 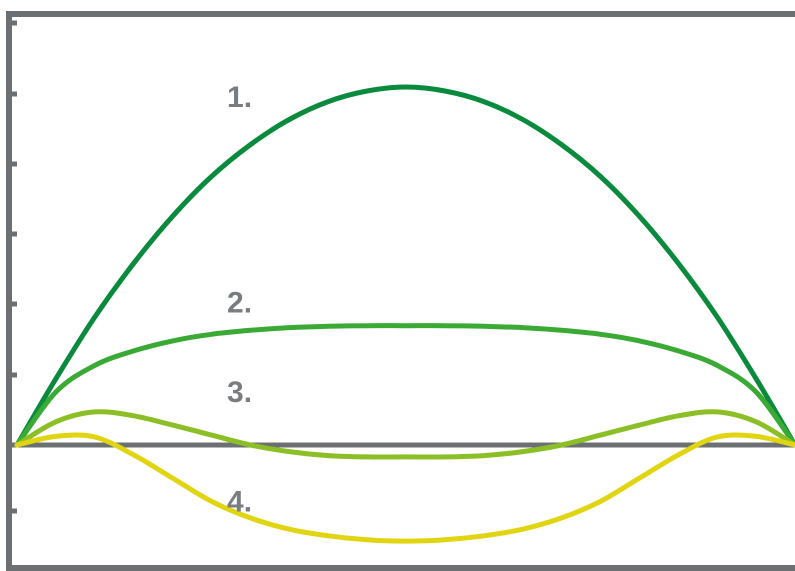 I want to click on curve-labels: 1. 2. 3. 4., so click(x=239, y=299).